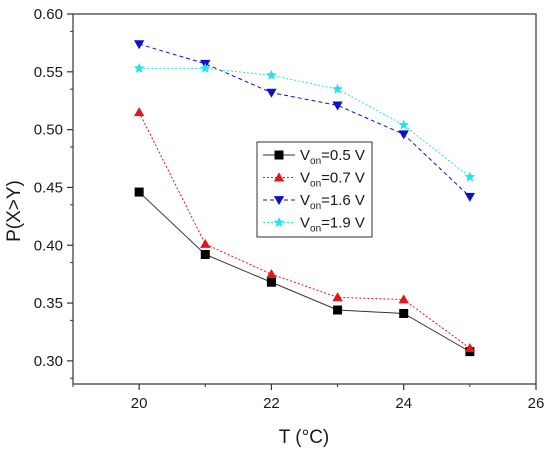 This screenshot has width=550, height=457. I want to click on legend-label: Von=0.7 V, so click(332, 180).